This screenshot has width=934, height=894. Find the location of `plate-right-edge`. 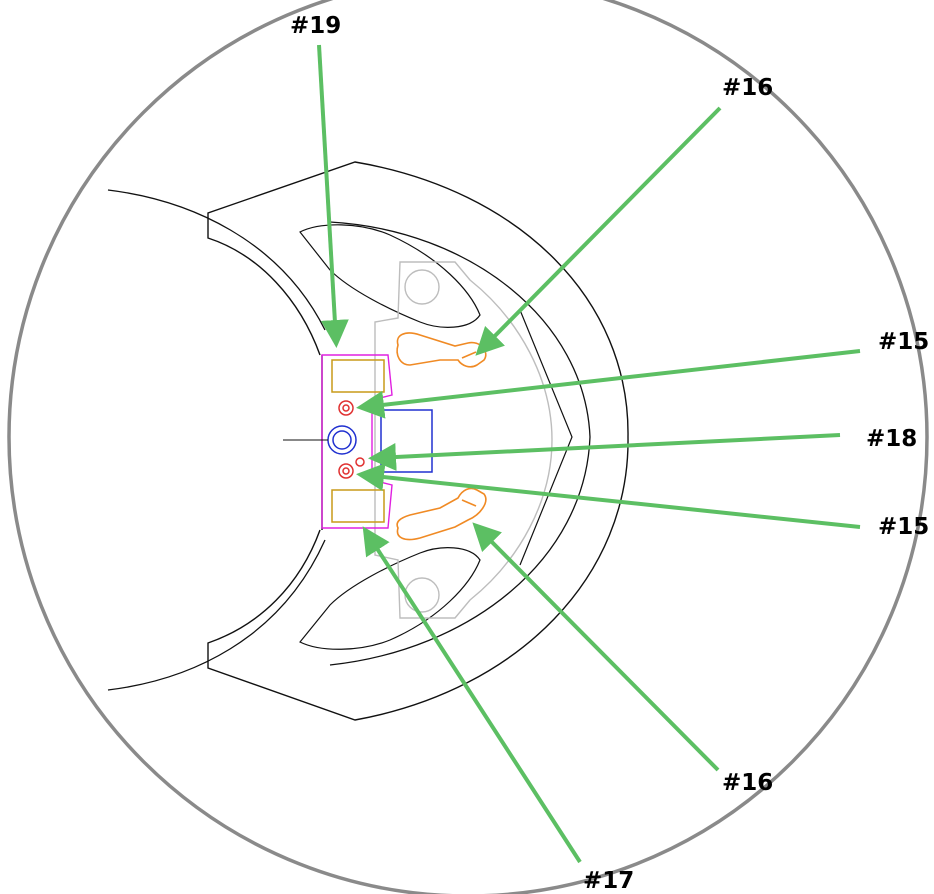

plate-right-edge is located at coordinates (546, 437).